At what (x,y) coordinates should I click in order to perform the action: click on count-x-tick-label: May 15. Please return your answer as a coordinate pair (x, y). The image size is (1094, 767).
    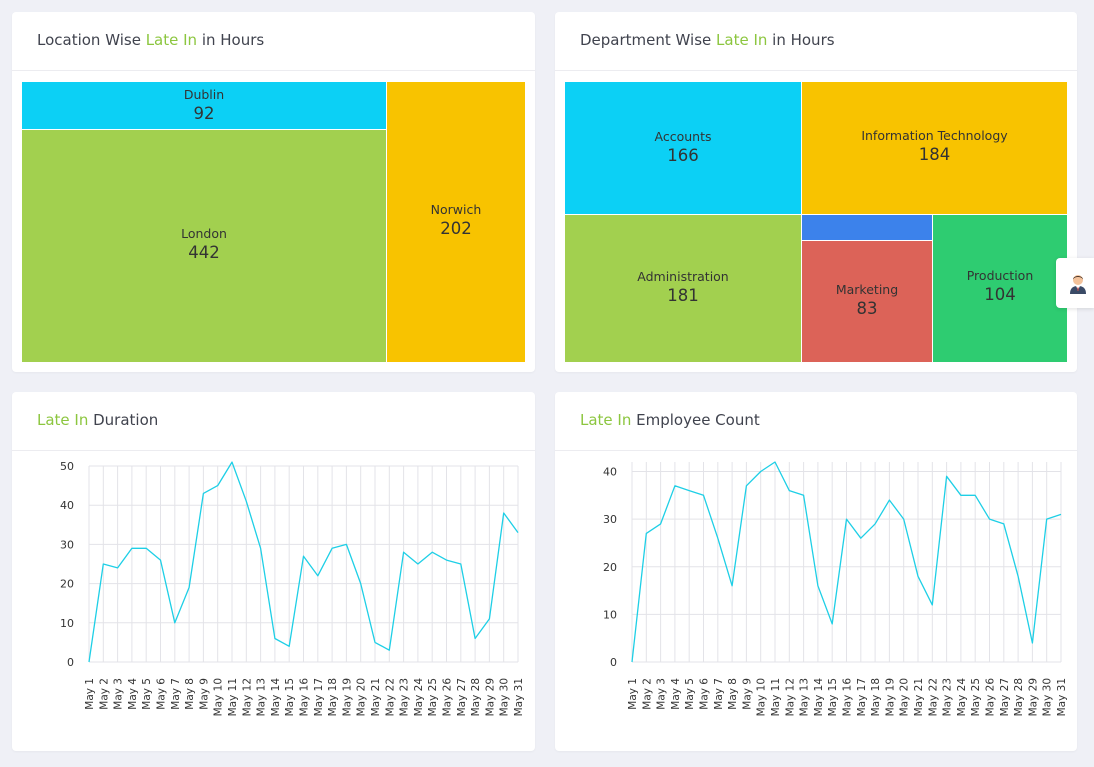
    Looking at the image, I should click on (833, 697).